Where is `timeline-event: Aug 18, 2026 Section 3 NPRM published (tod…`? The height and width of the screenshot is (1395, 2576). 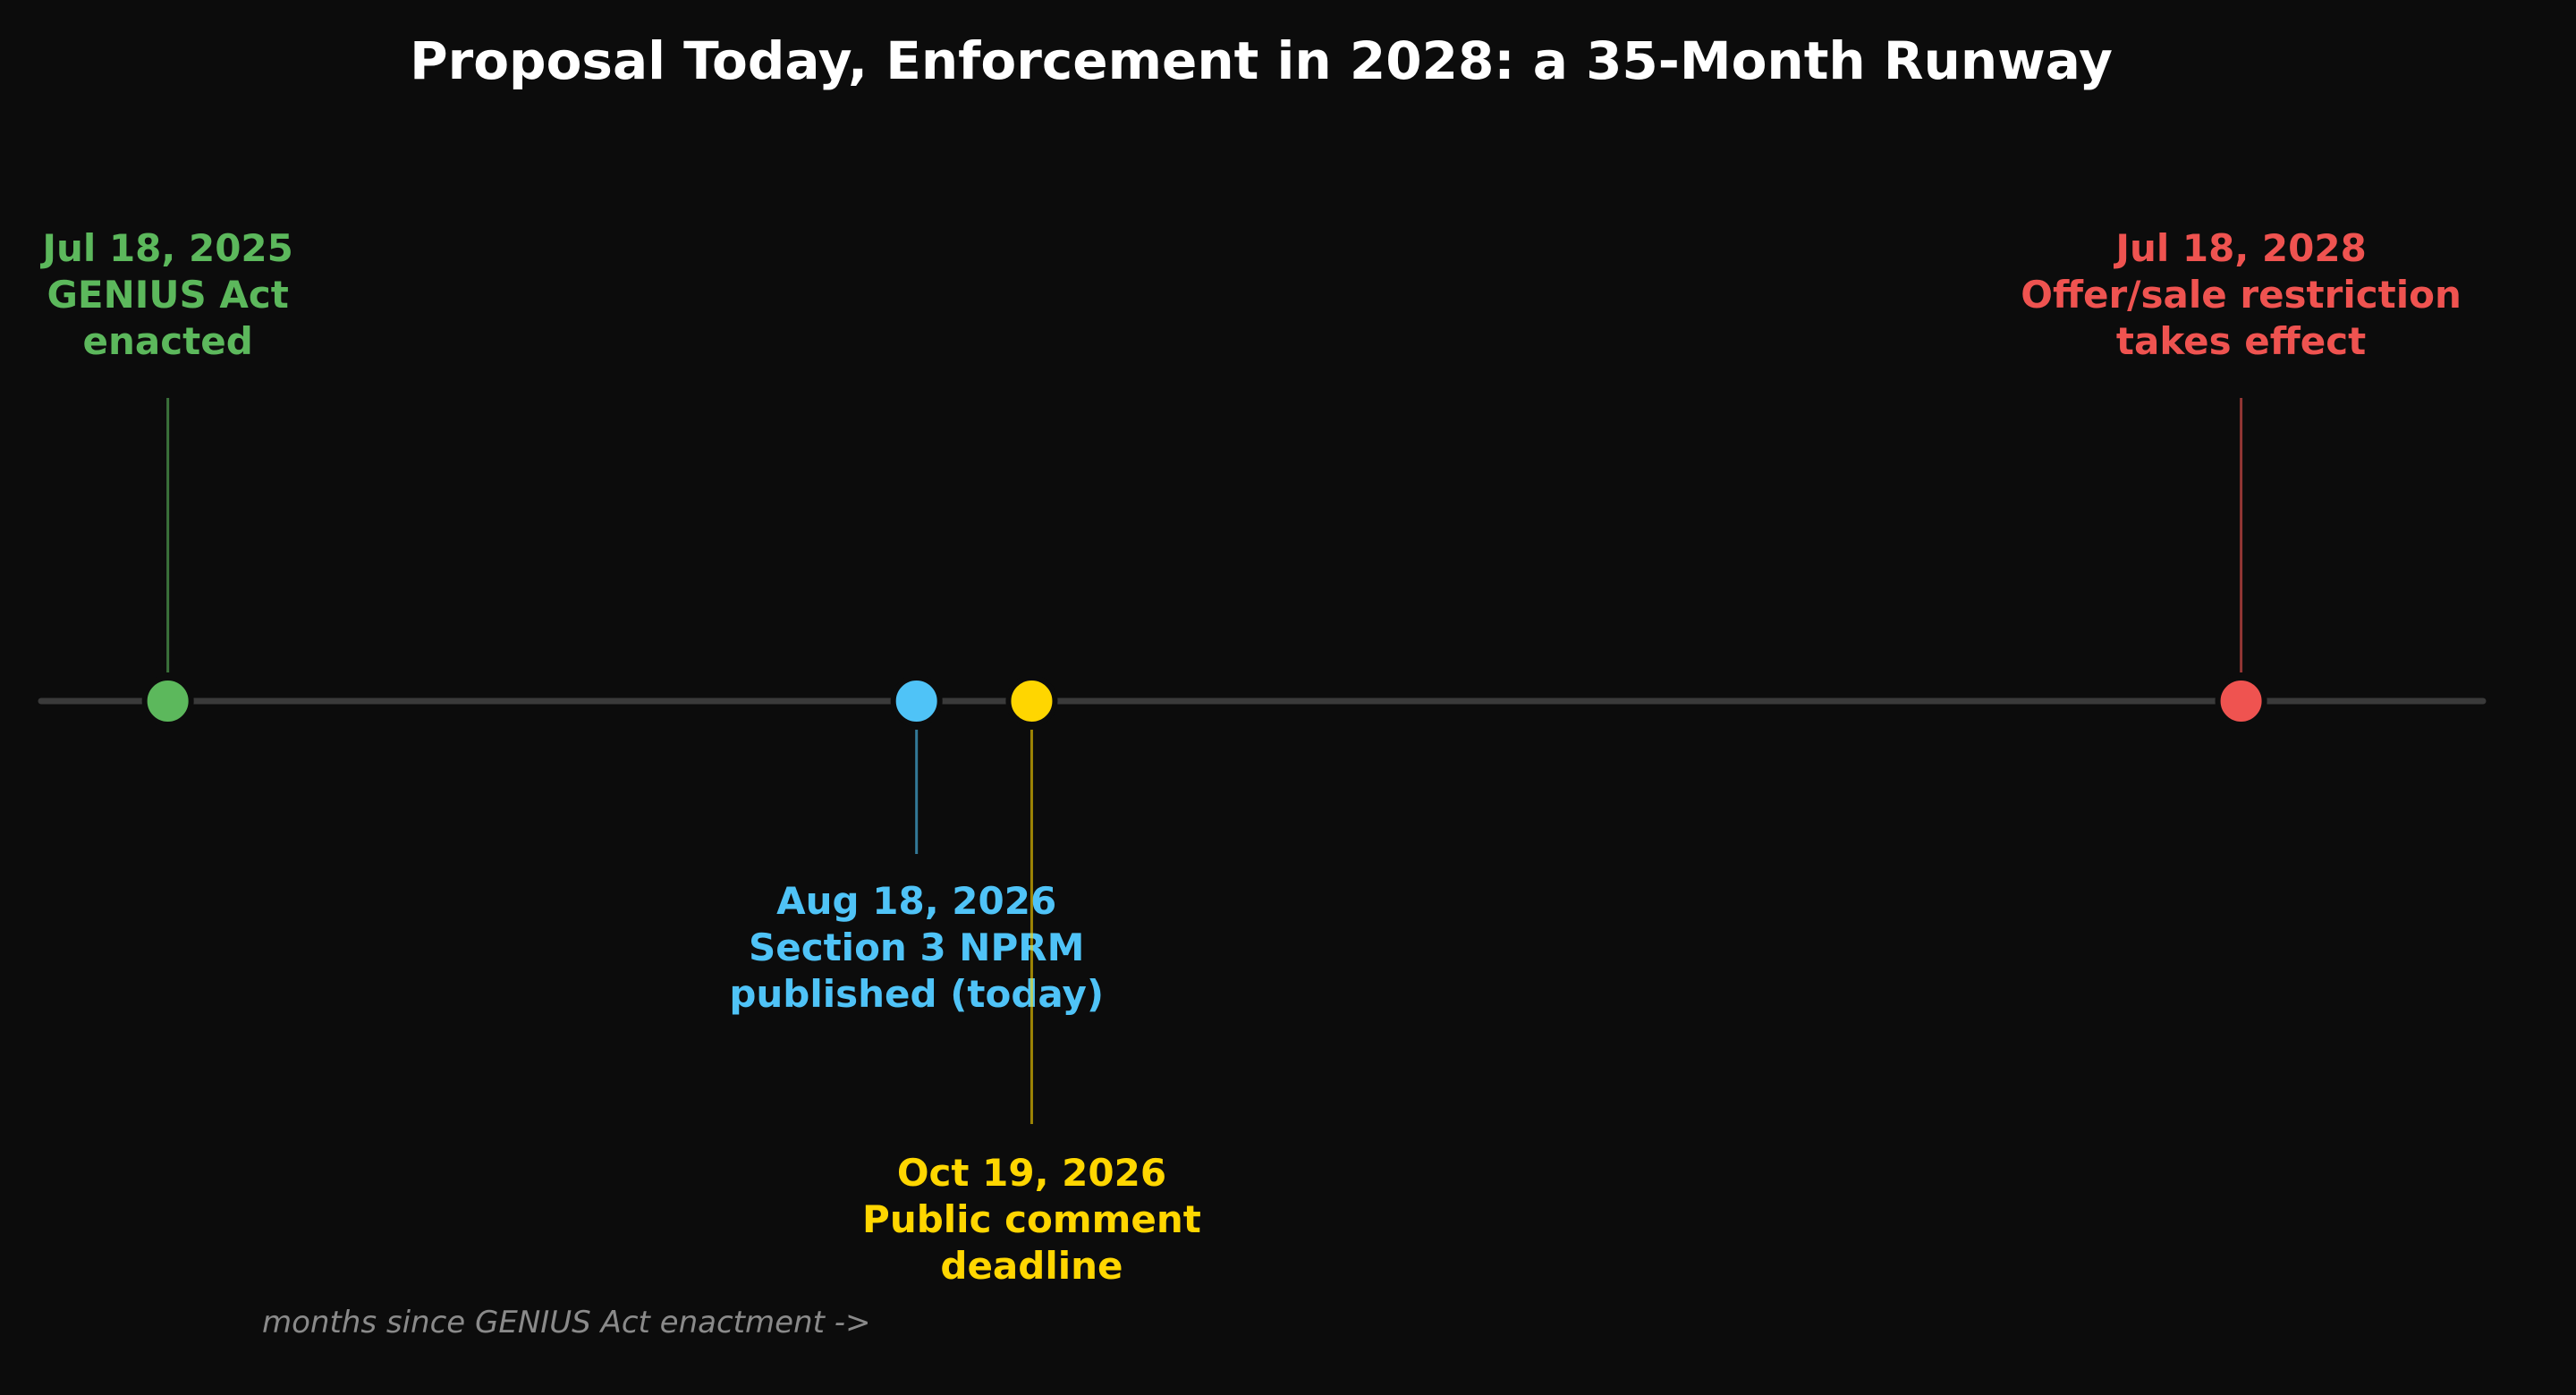 timeline-event: Aug 18, 2026 Section 3 NPRM published (tod… is located at coordinates (916, 845).